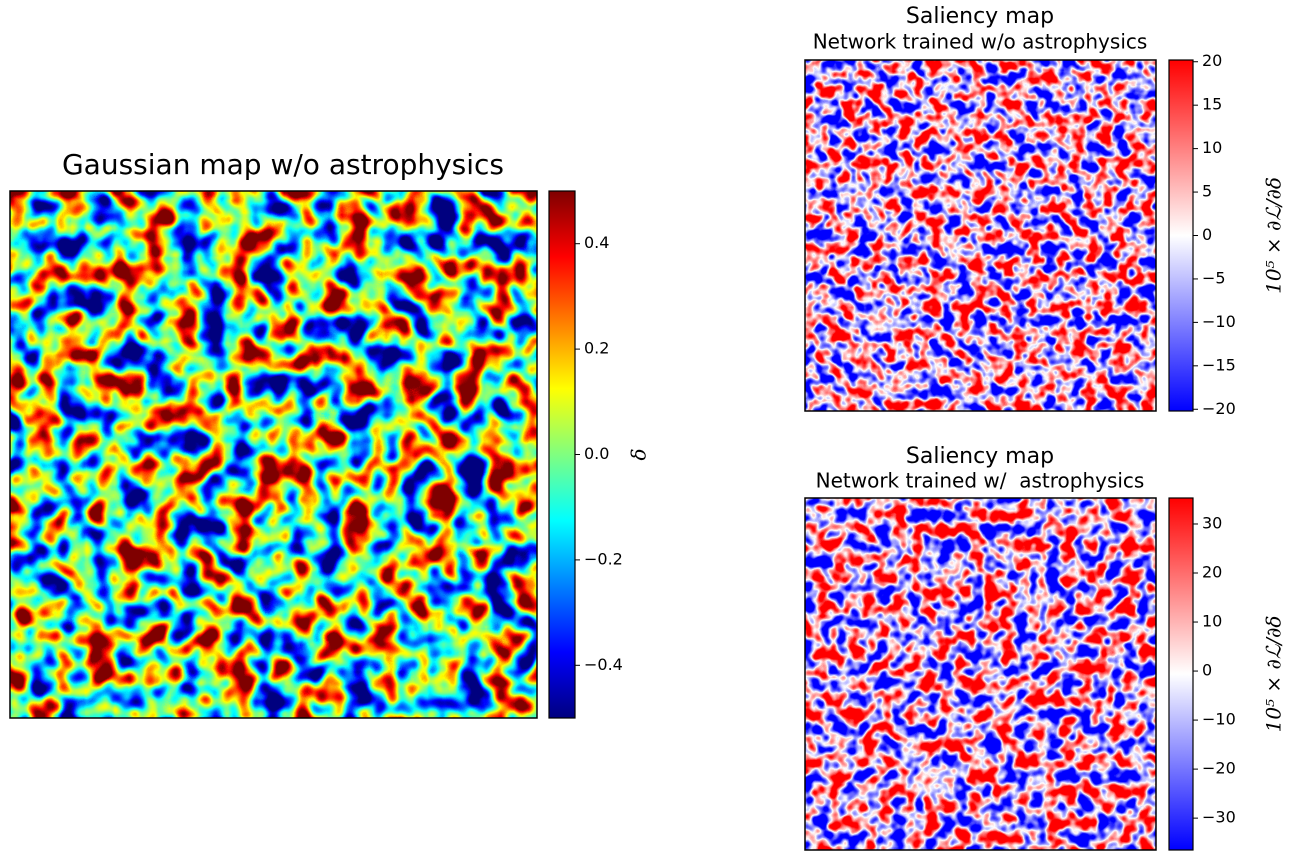 The width and height of the screenshot is (1301, 852). What do you see at coordinates (603, 664) in the screenshot?
I see `colorbar-tick-label: −0.4` at bounding box center [603, 664].